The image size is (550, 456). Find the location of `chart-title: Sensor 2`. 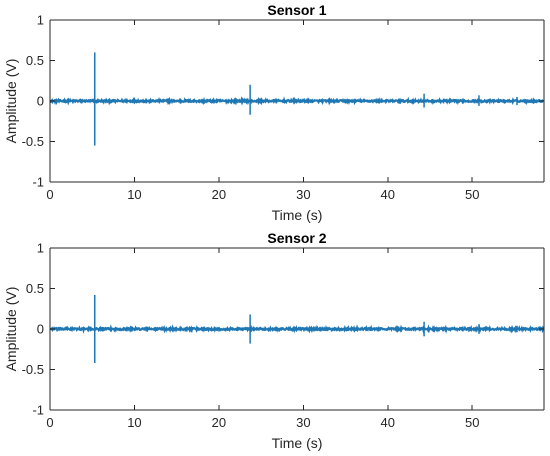

chart-title: Sensor 2 is located at coordinates (296, 238).